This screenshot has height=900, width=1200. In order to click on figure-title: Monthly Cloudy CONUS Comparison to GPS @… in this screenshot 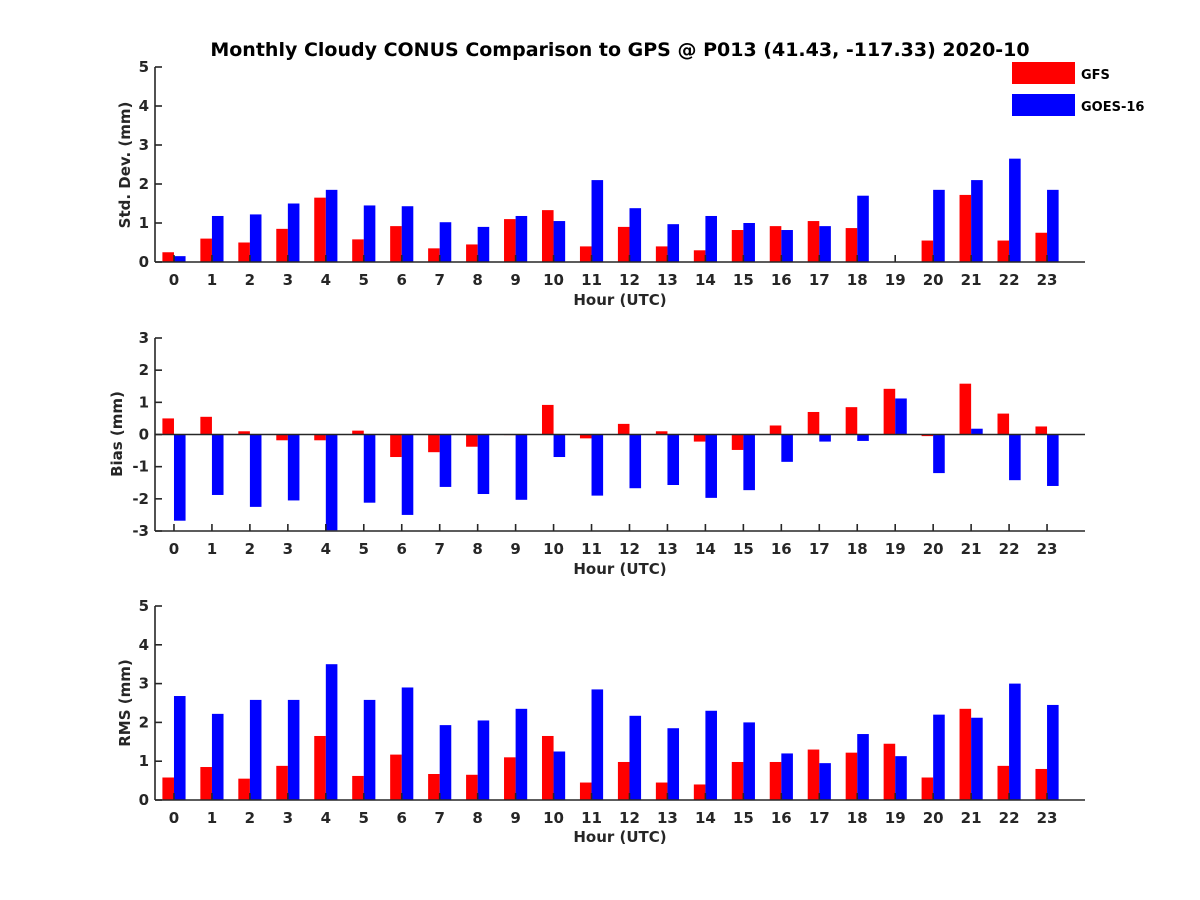, I will do `click(619, 50)`.